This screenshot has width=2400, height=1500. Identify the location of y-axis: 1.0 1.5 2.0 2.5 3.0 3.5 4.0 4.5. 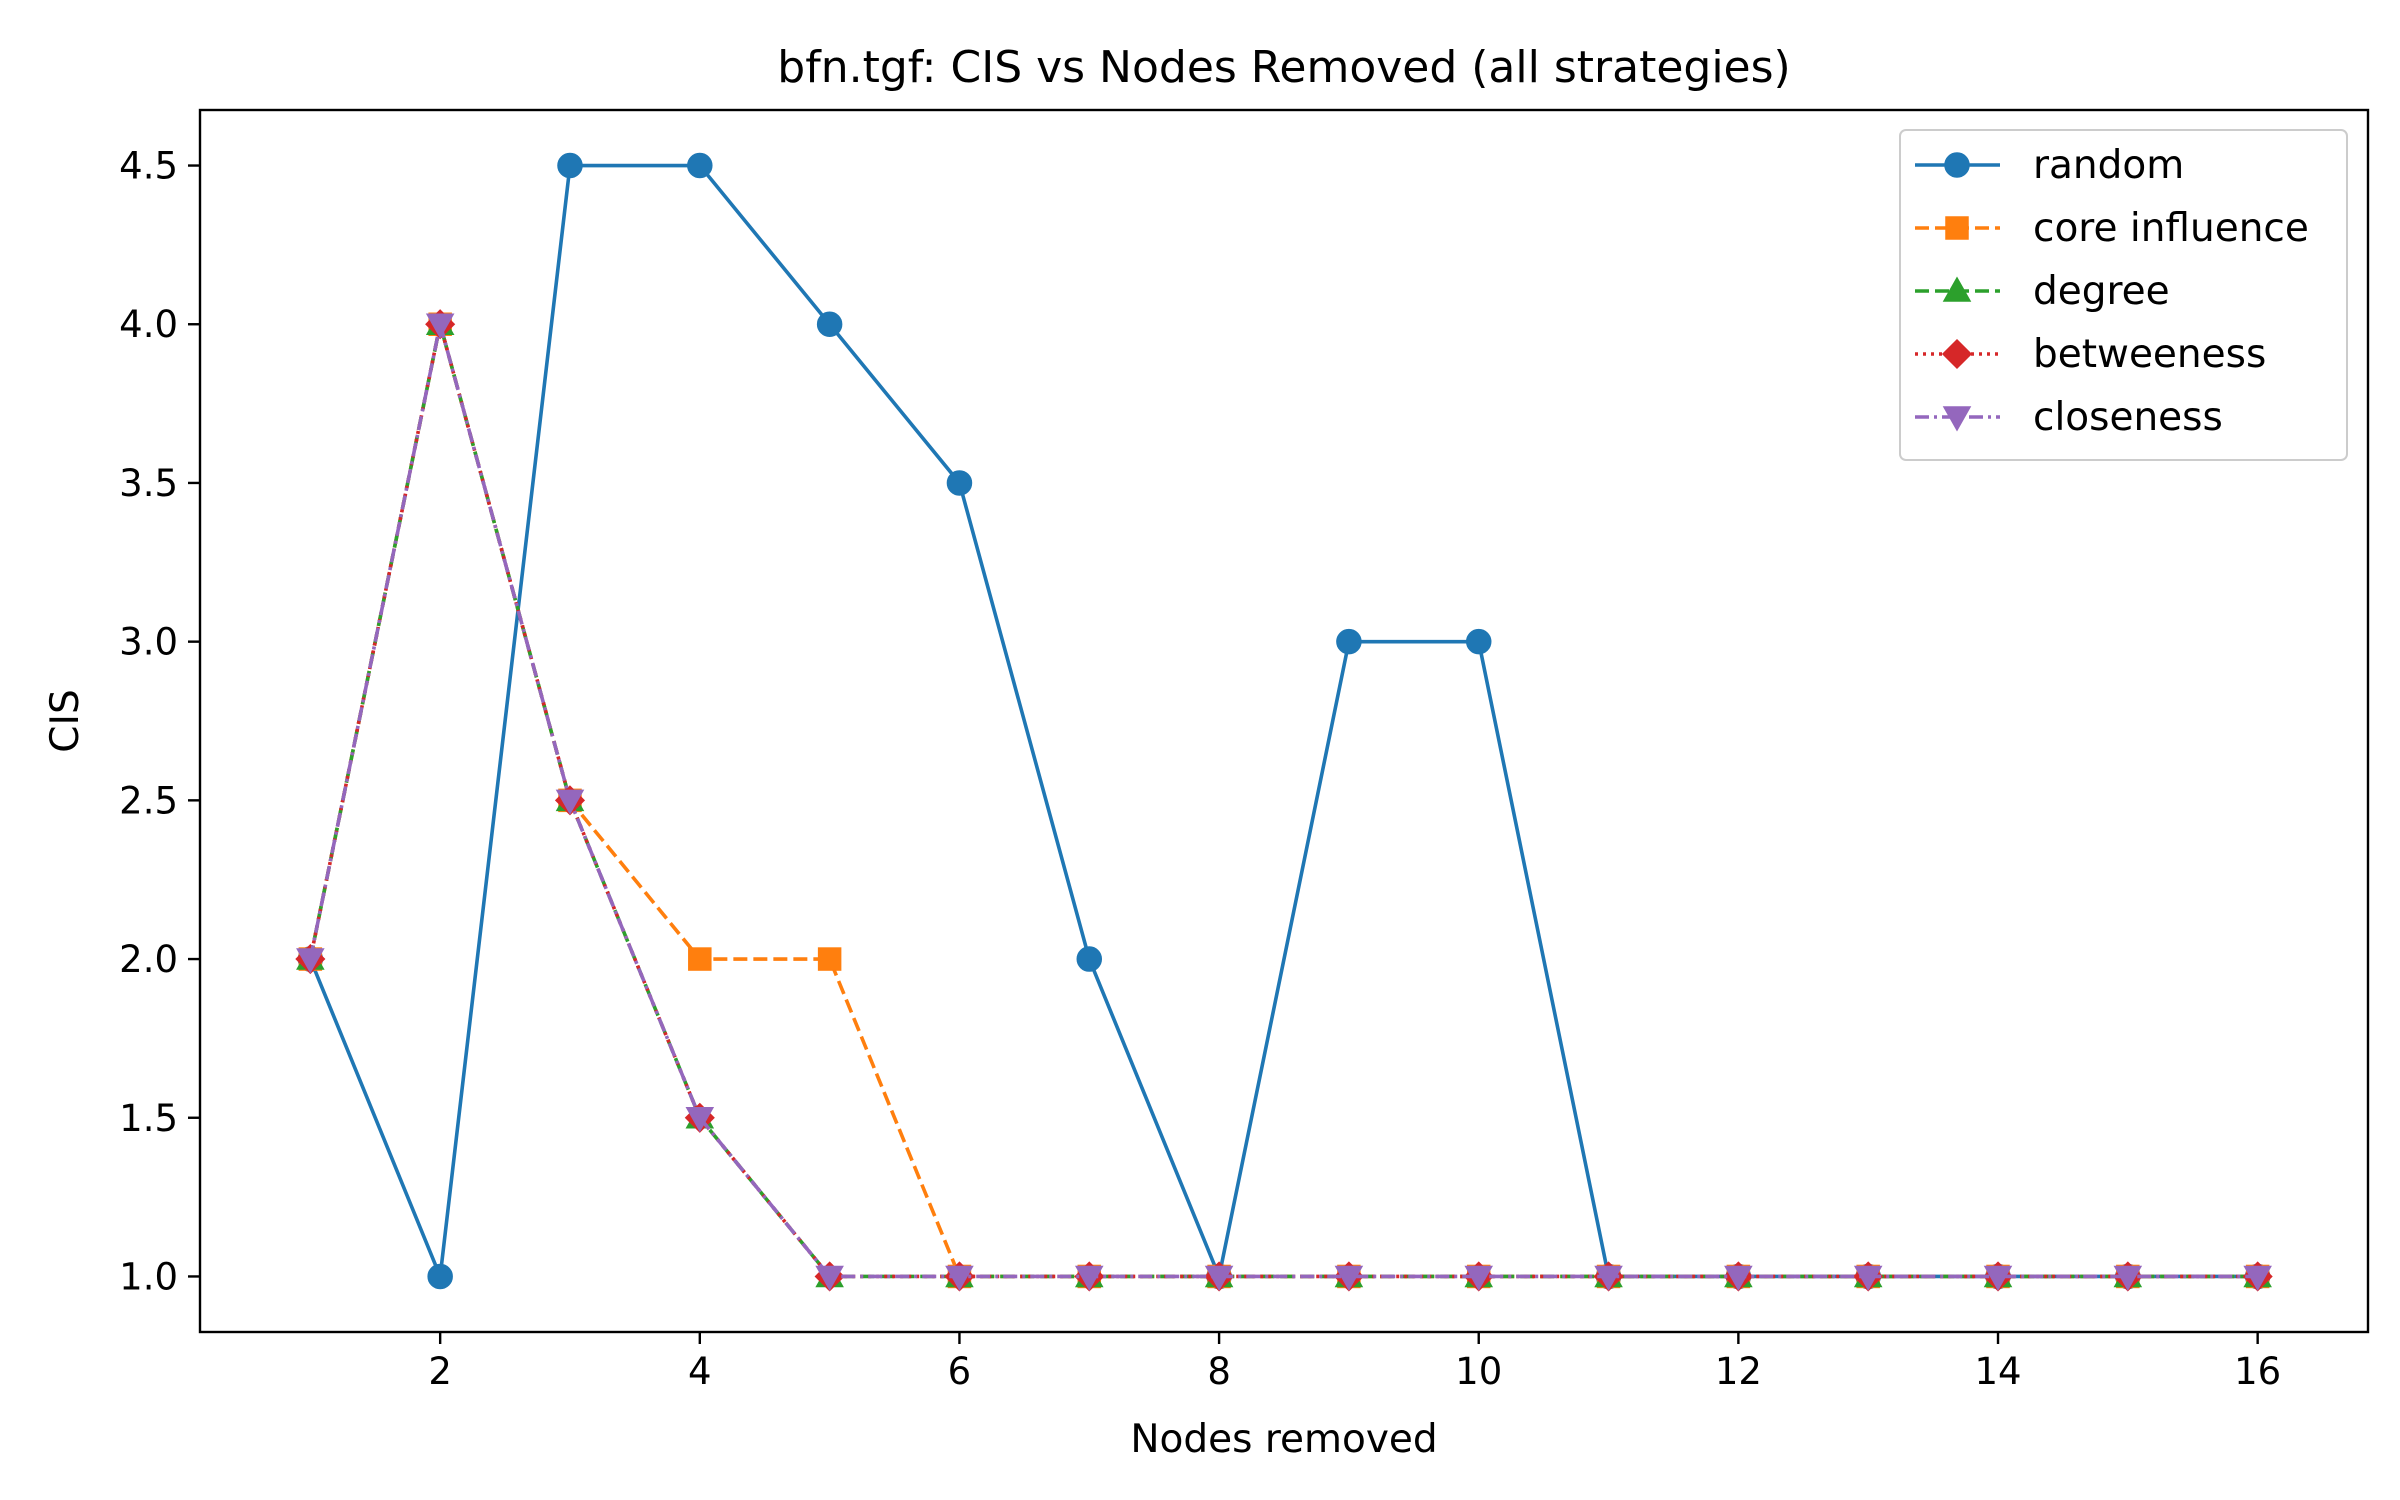
(159, 721).